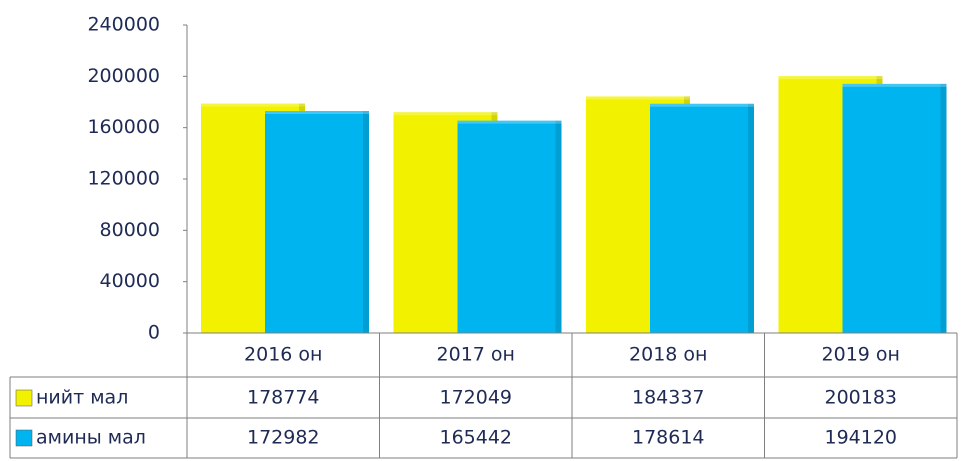  What do you see at coordinates (668, 355) in the screenshot?
I see `x-tick-label: 2018 он` at bounding box center [668, 355].